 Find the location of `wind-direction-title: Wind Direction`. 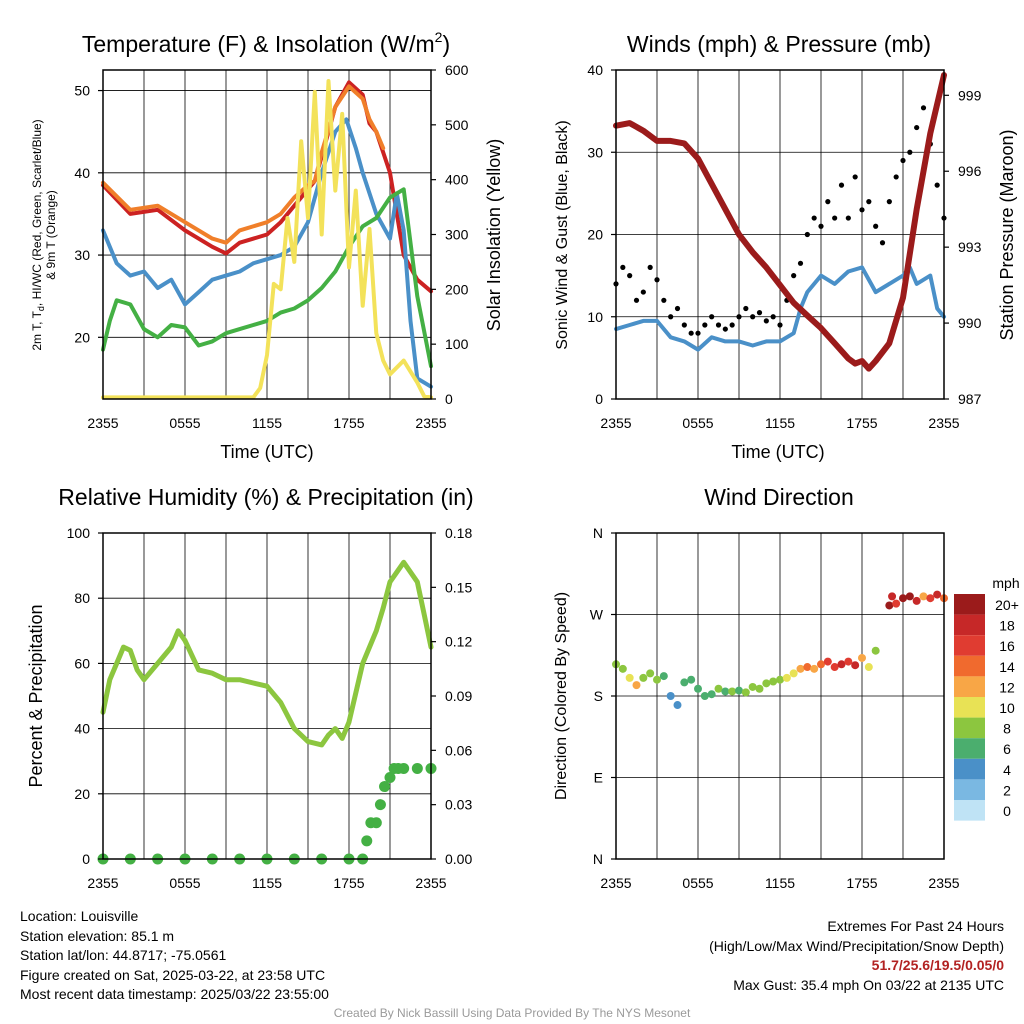

wind-direction-title: Wind Direction is located at coordinates (779, 497).